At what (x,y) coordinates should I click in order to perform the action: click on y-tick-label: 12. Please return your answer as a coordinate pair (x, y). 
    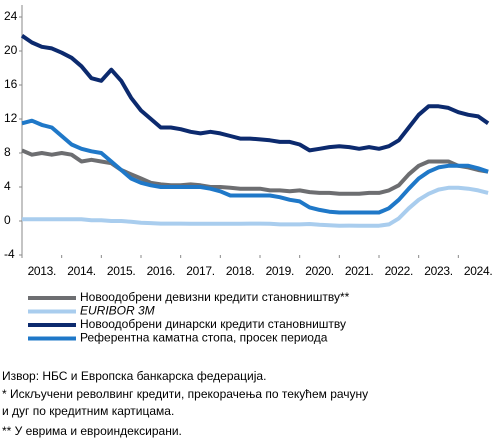
    Looking at the image, I should click on (11, 118).